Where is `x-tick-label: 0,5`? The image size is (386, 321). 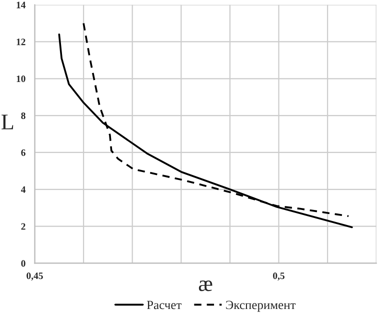
x-tick-label: 0,5 is located at coordinates (278, 276).